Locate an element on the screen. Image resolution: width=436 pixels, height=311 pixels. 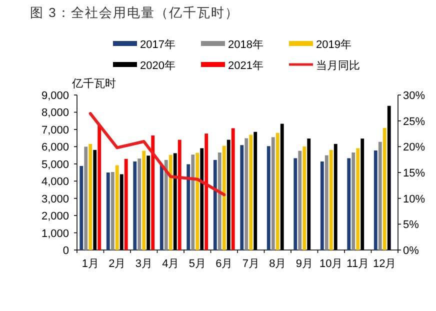
legend-label: 2017年 is located at coordinates (158, 45).